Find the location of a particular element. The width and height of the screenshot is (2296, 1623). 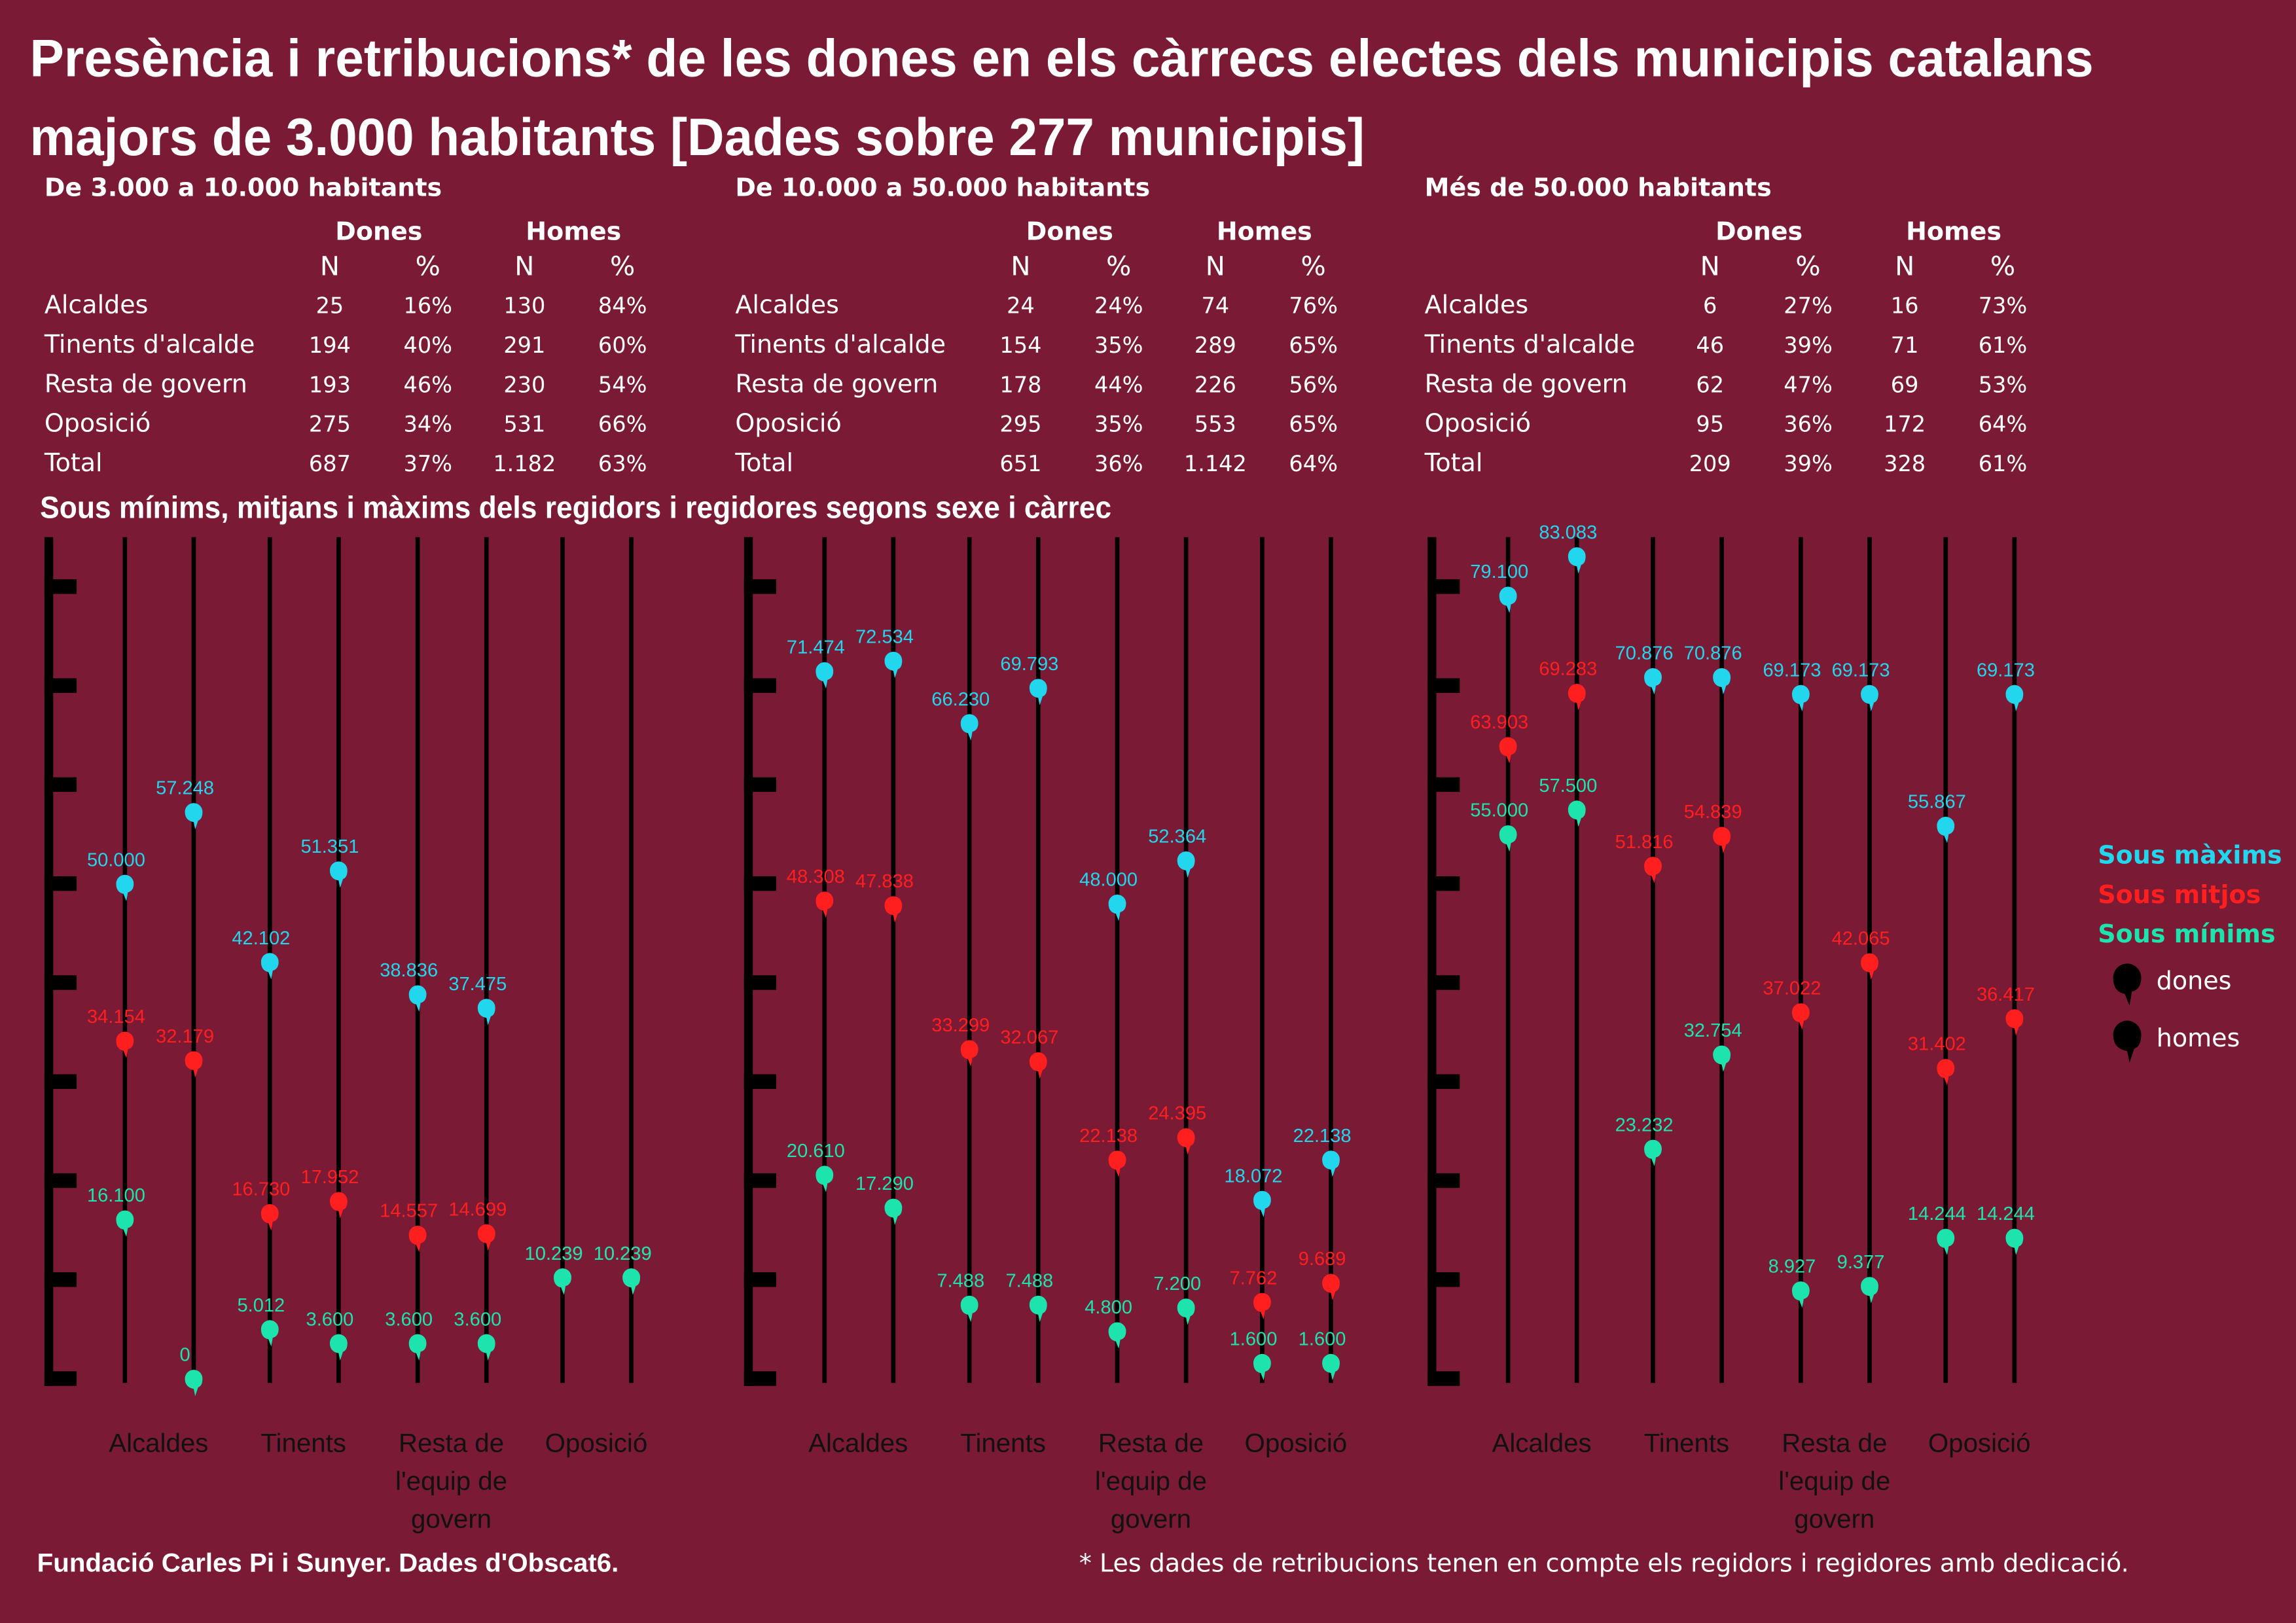

value-label: 36.417 is located at coordinates (2006, 994).